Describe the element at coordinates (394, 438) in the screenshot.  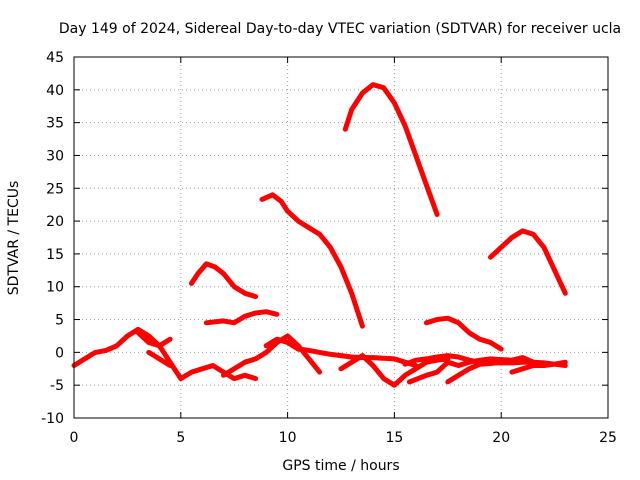
I see `x-tick-label: 15` at that location.